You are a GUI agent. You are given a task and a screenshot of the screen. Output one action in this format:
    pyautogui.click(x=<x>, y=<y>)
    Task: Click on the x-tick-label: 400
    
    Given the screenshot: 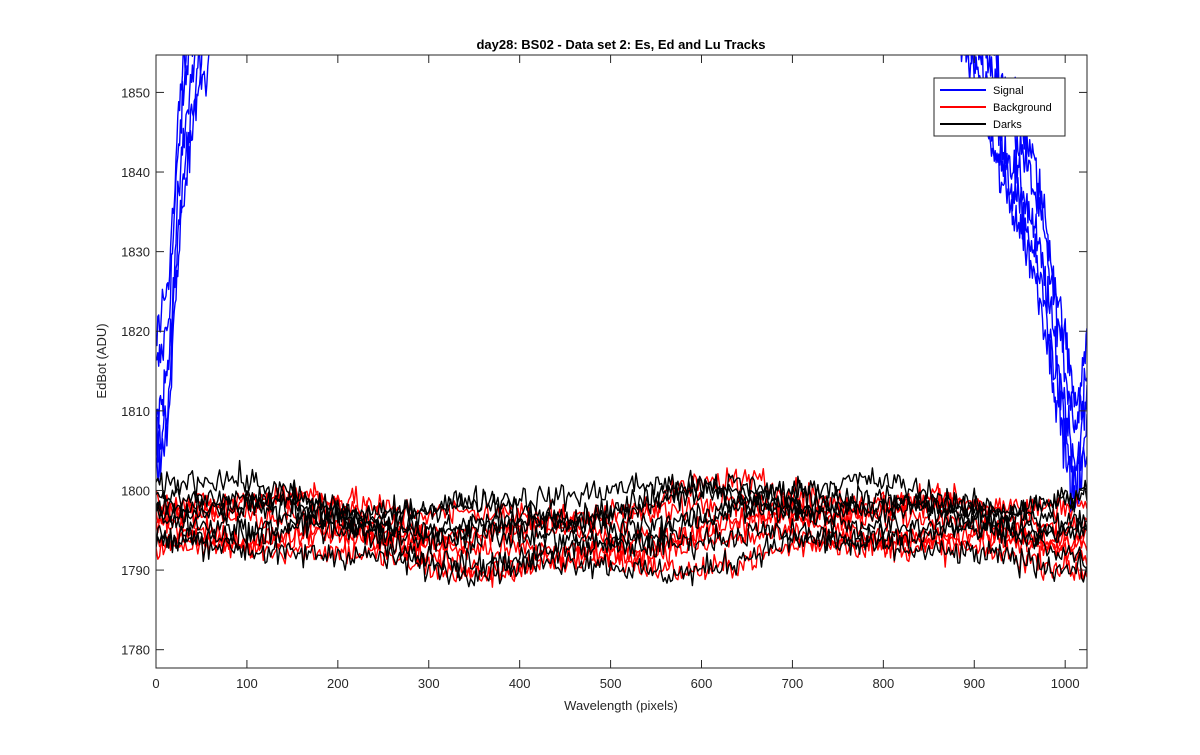 What is the action you would take?
    pyautogui.click(x=520, y=683)
    